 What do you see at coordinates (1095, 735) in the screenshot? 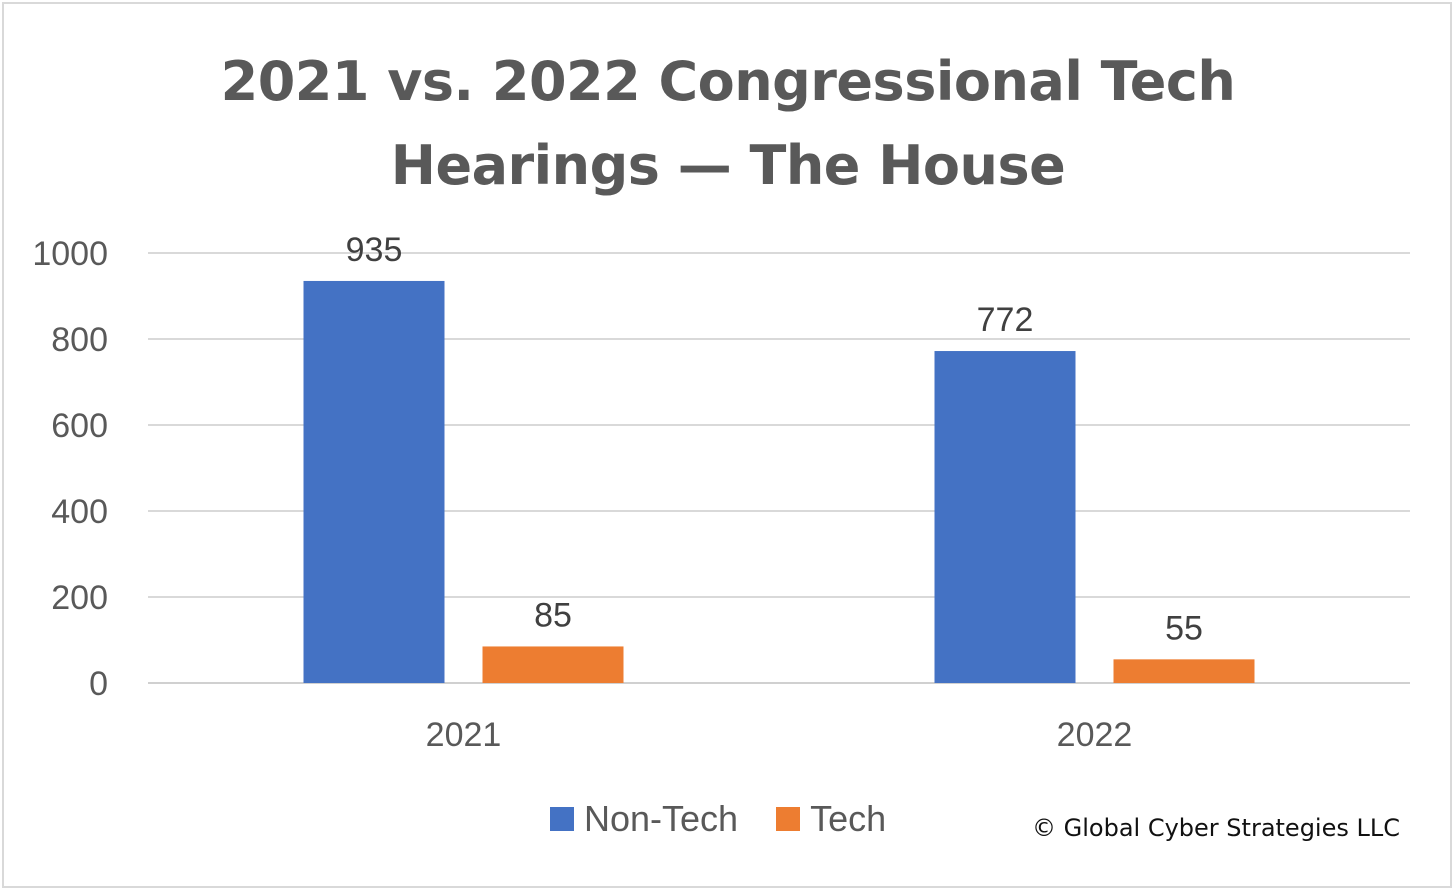
I see `x-tick-label-2022: 2022` at bounding box center [1095, 735].